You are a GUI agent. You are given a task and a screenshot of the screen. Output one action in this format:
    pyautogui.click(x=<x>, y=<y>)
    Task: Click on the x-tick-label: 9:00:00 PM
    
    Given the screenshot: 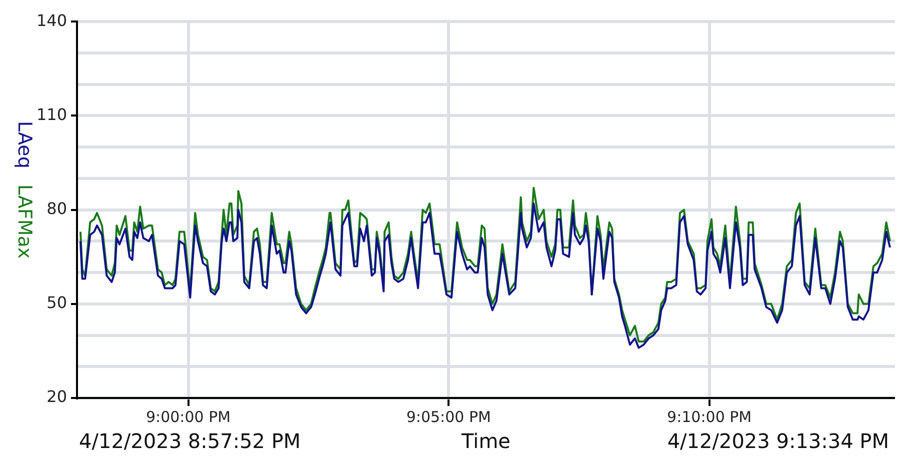 What is the action you would take?
    pyautogui.click(x=188, y=417)
    